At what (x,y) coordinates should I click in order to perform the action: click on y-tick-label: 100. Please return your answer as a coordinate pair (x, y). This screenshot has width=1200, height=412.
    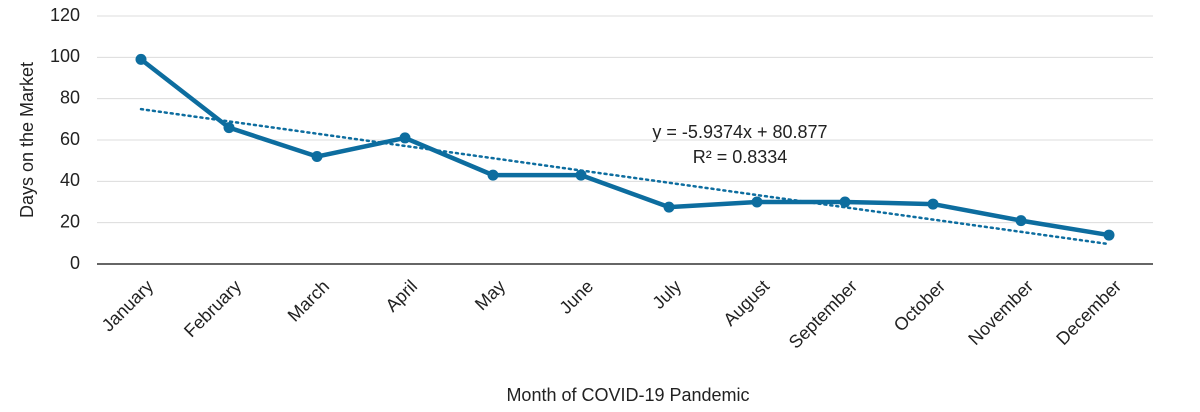
    Looking at the image, I should click on (65, 56).